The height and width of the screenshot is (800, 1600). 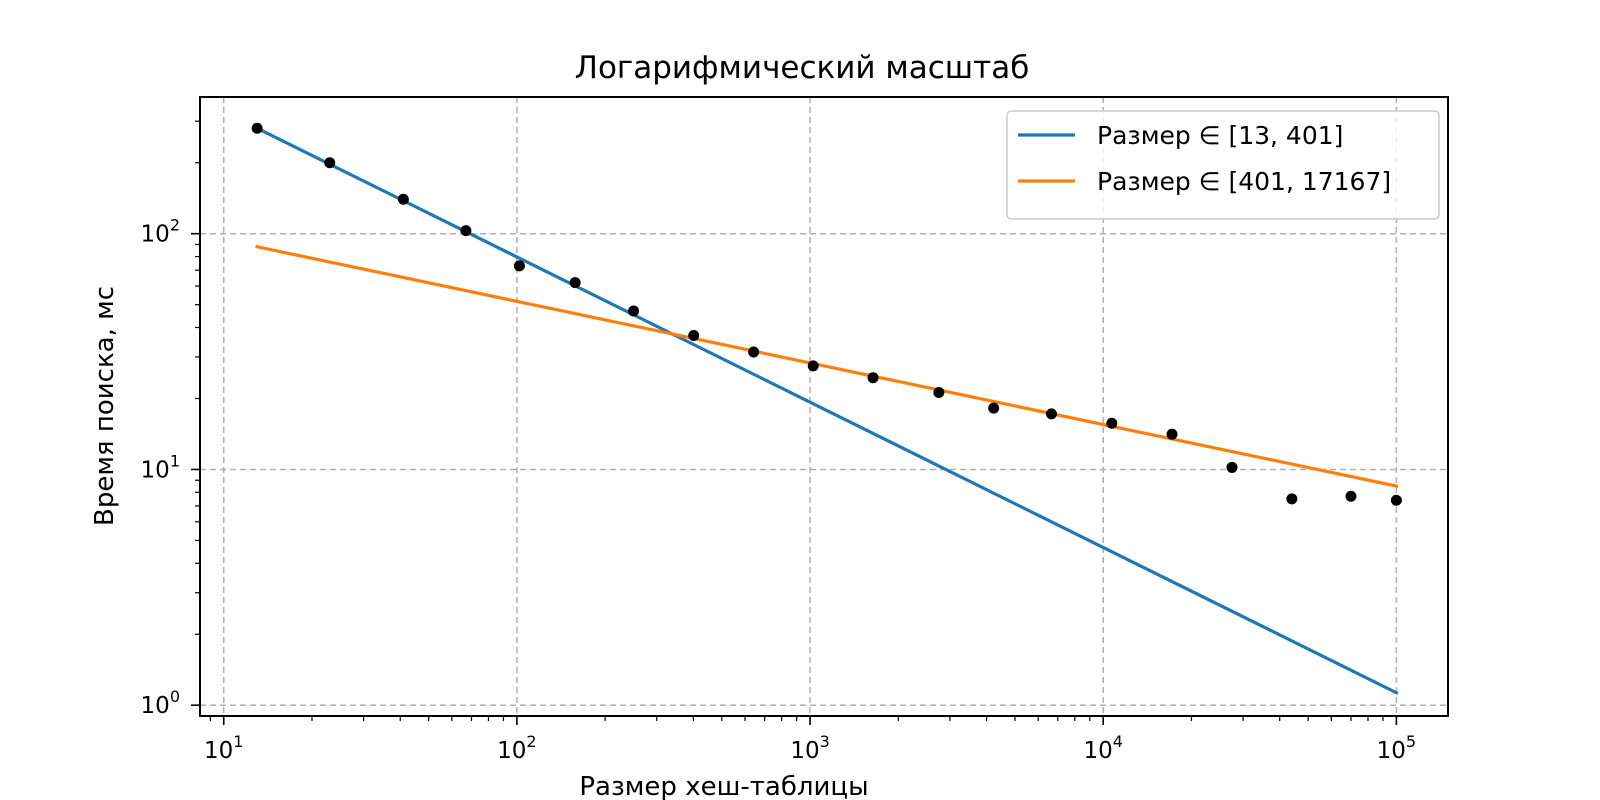 I want to click on x-tick-label: 10⁴, so click(x=1102, y=748).